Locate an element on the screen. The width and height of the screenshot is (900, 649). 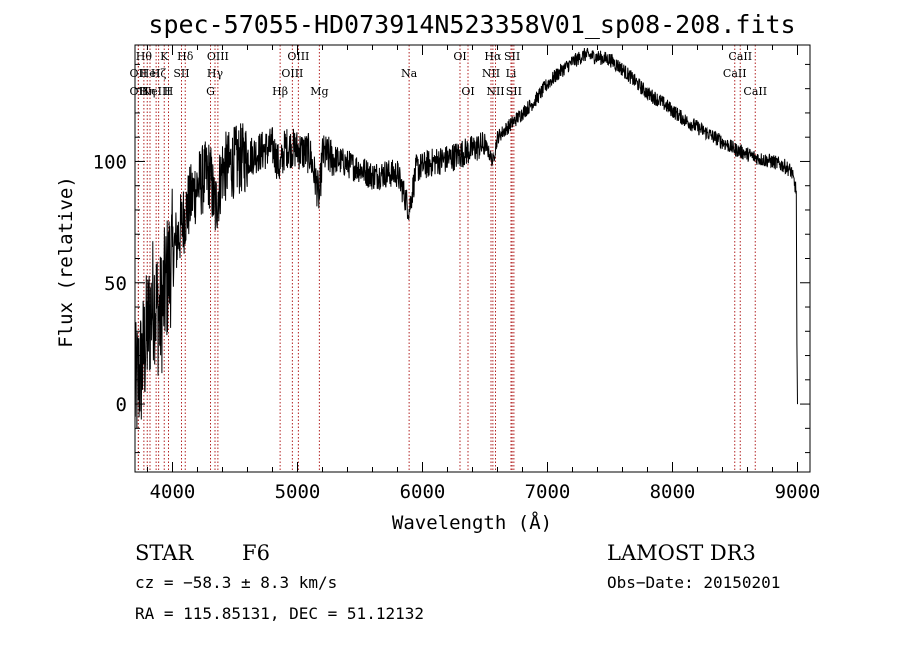
reference-line-label: NeIII is located at coordinates (156, 91).